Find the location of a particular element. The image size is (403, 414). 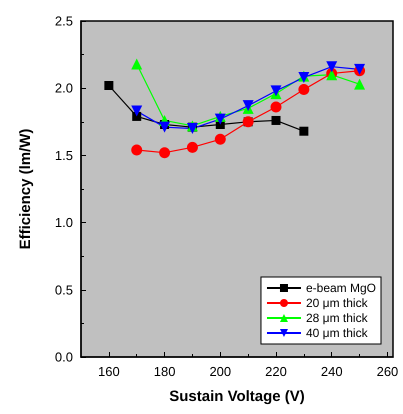

y-tick-label: 2.5 is located at coordinates (63, 21).